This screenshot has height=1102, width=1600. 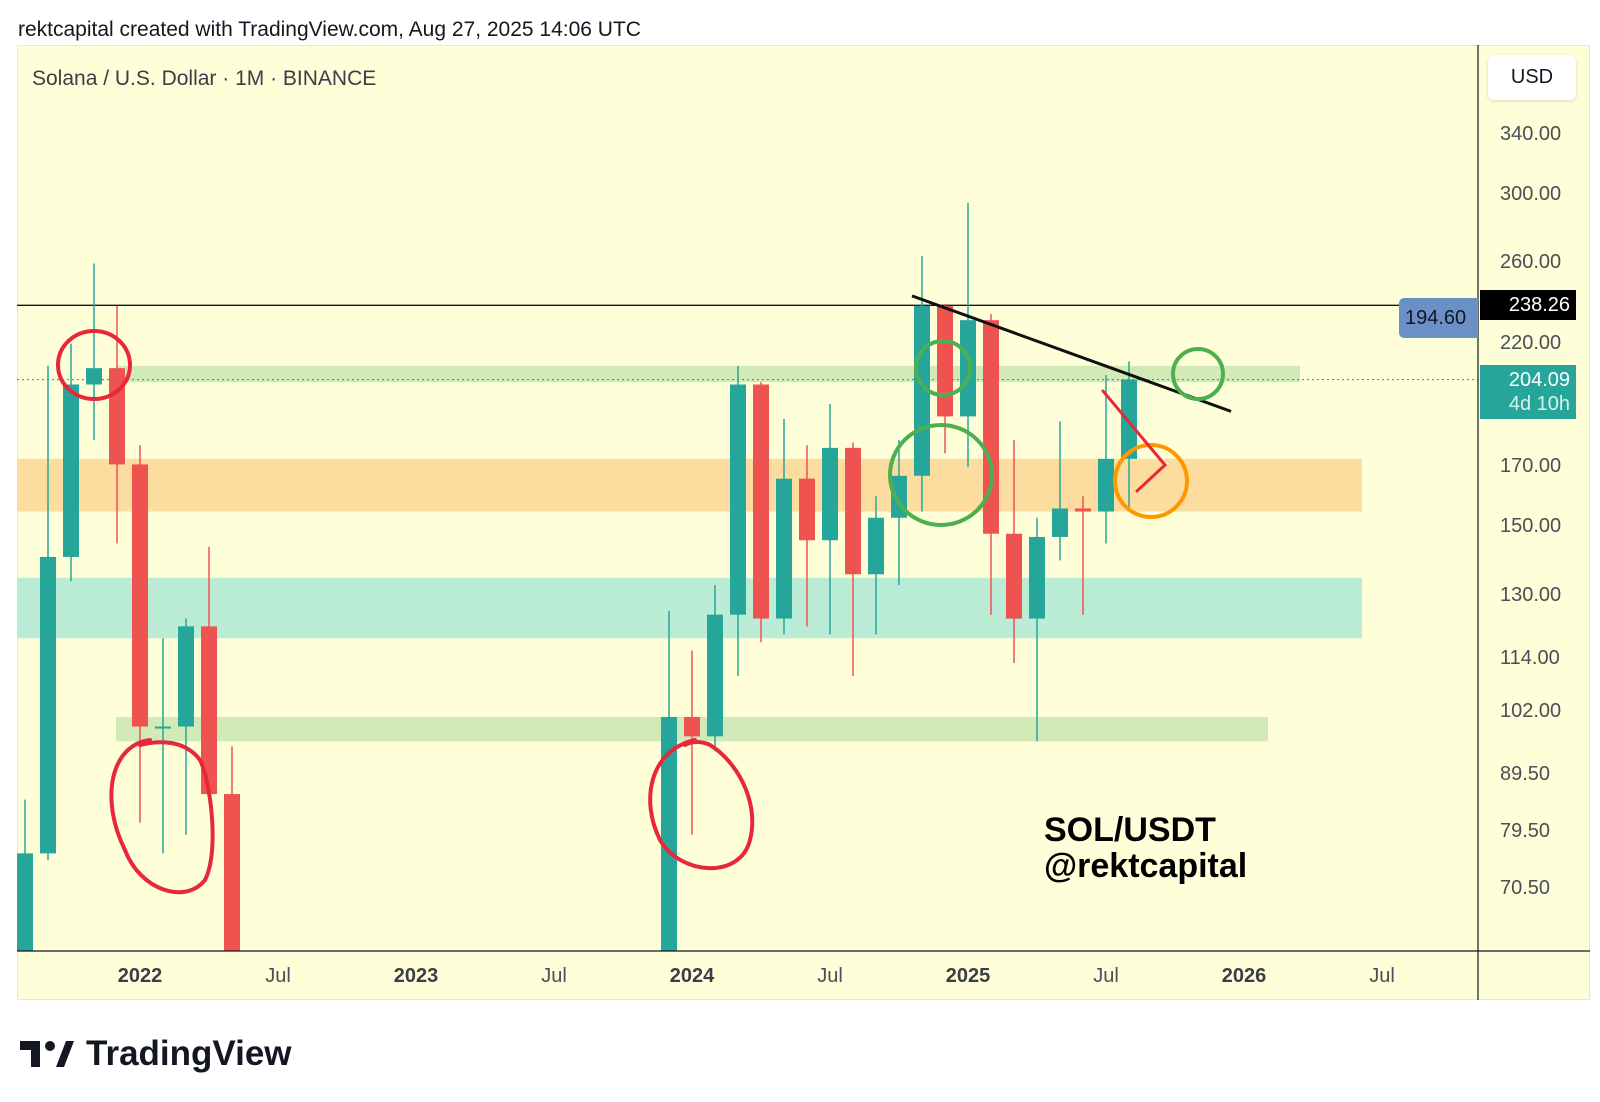 What do you see at coordinates (47, 1054) in the screenshot?
I see `tradingview-logo-icon` at bounding box center [47, 1054].